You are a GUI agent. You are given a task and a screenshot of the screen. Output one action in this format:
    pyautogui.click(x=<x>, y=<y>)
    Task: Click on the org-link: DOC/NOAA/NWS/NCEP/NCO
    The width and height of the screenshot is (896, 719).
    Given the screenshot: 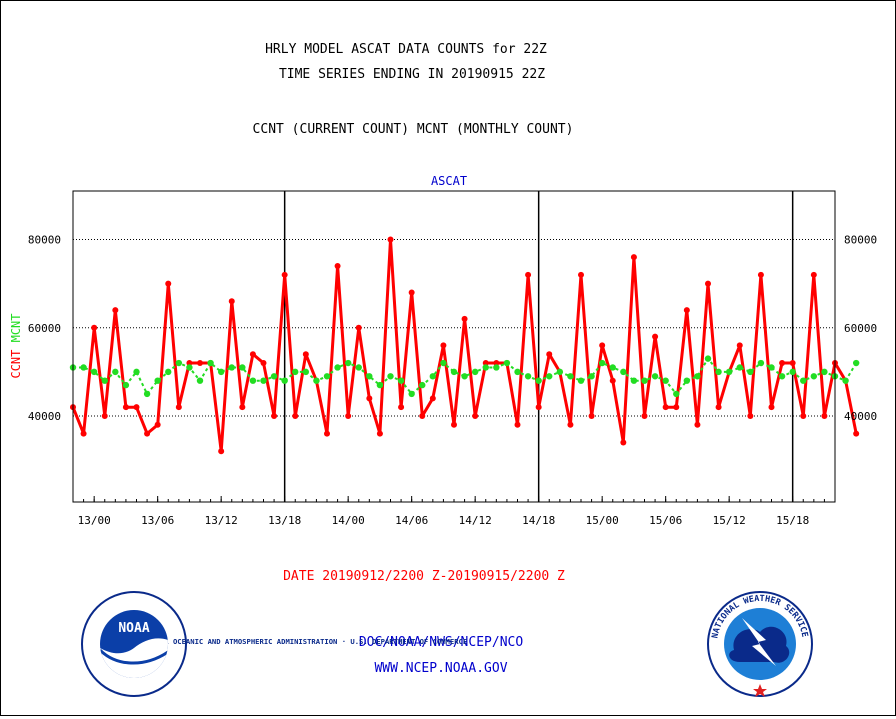 What is the action you would take?
    pyautogui.click(x=441, y=642)
    